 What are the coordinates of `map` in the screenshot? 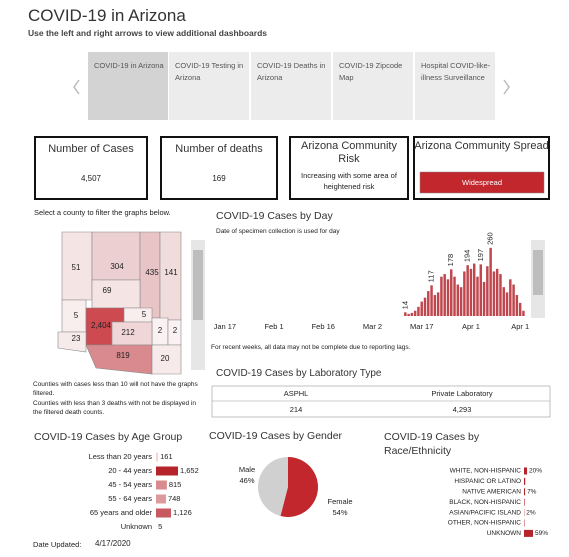 It's located at (119, 303).